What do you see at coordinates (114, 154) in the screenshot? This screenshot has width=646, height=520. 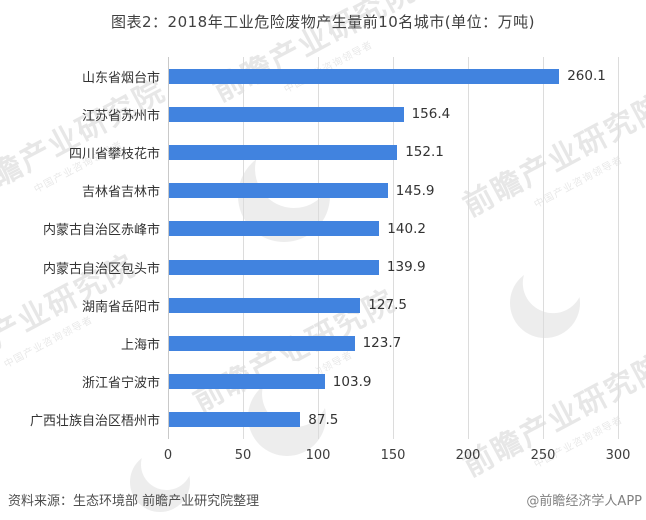 I see `category-label: 四川省攀枝花市` at bounding box center [114, 154].